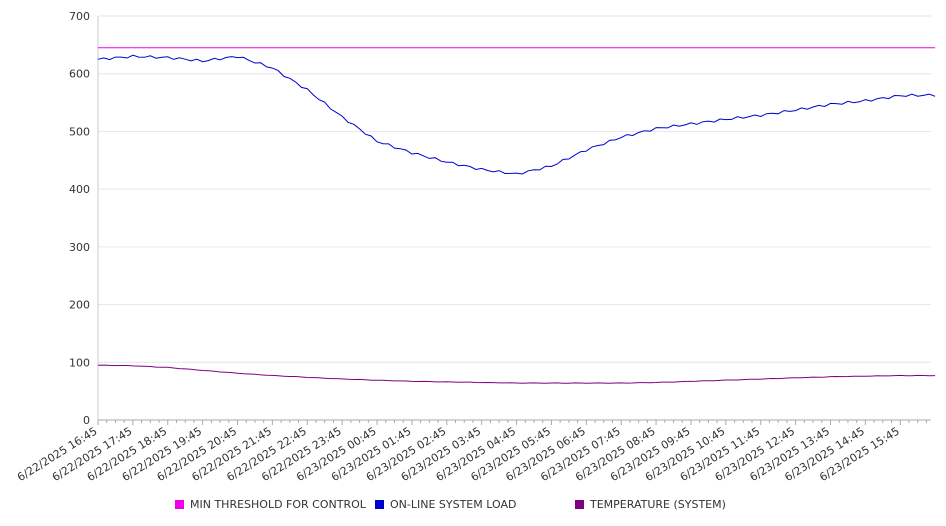 The image size is (946, 526). I want to click on legend-swatch-system-load, so click(379, 504).